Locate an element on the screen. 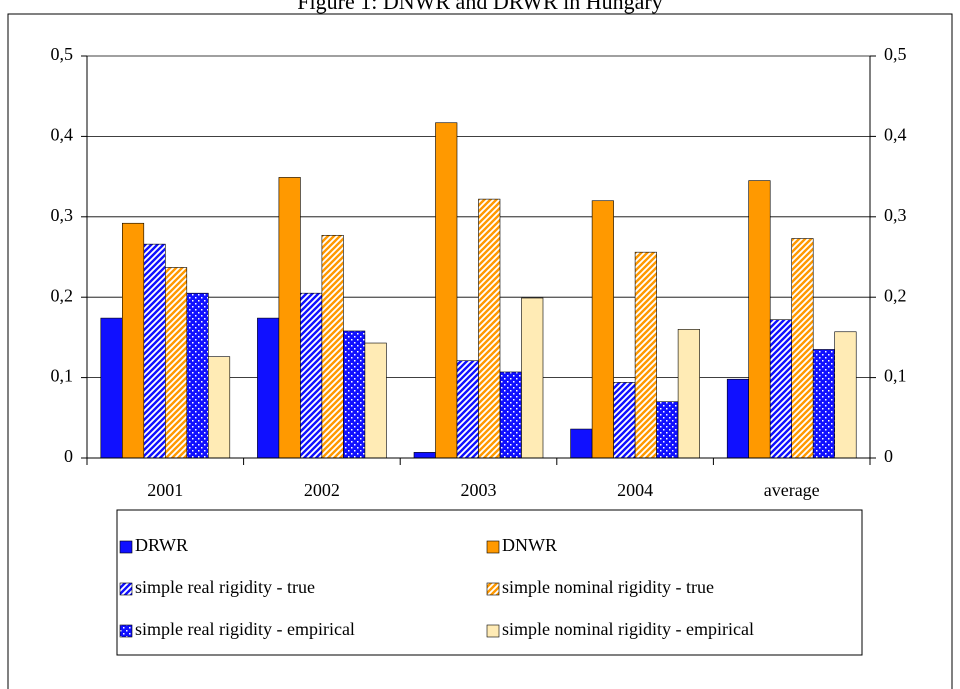 This screenshot has width=960, height=689. x-tick-label: 2004 is located at coordinates (635, 490).